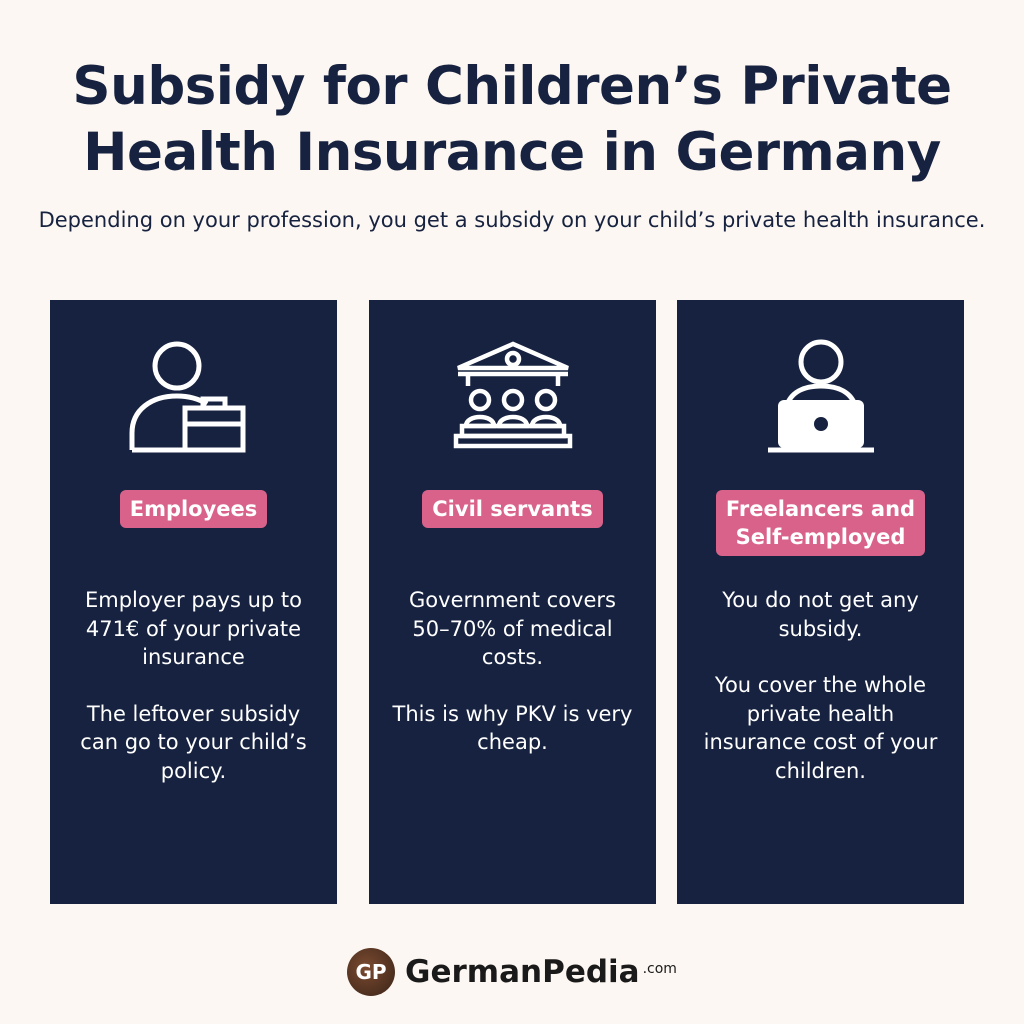  Describe the element at coordinates (187, 397) in the screenshot. I see `employee-briefcase-icon` at that location.